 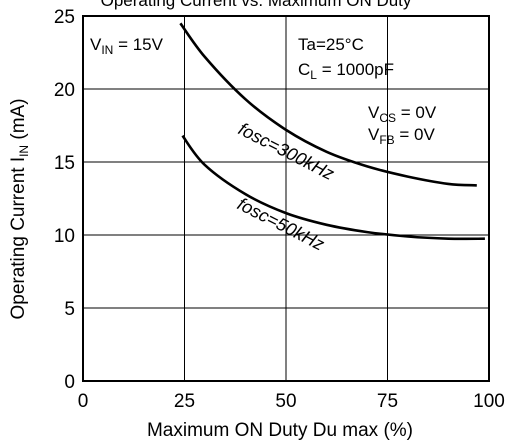 What do you see at coordinates (64, 163) in the screenshot?
I see `y-tick-label: 15` at bounding box center [64, 163].